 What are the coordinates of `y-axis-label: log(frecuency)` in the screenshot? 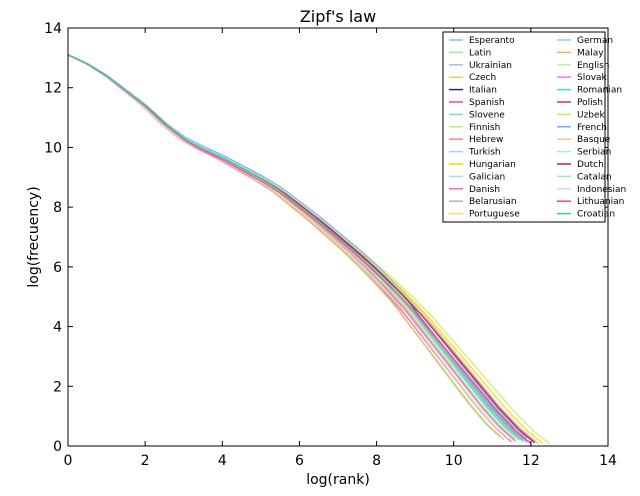 It's located at (34, 236).